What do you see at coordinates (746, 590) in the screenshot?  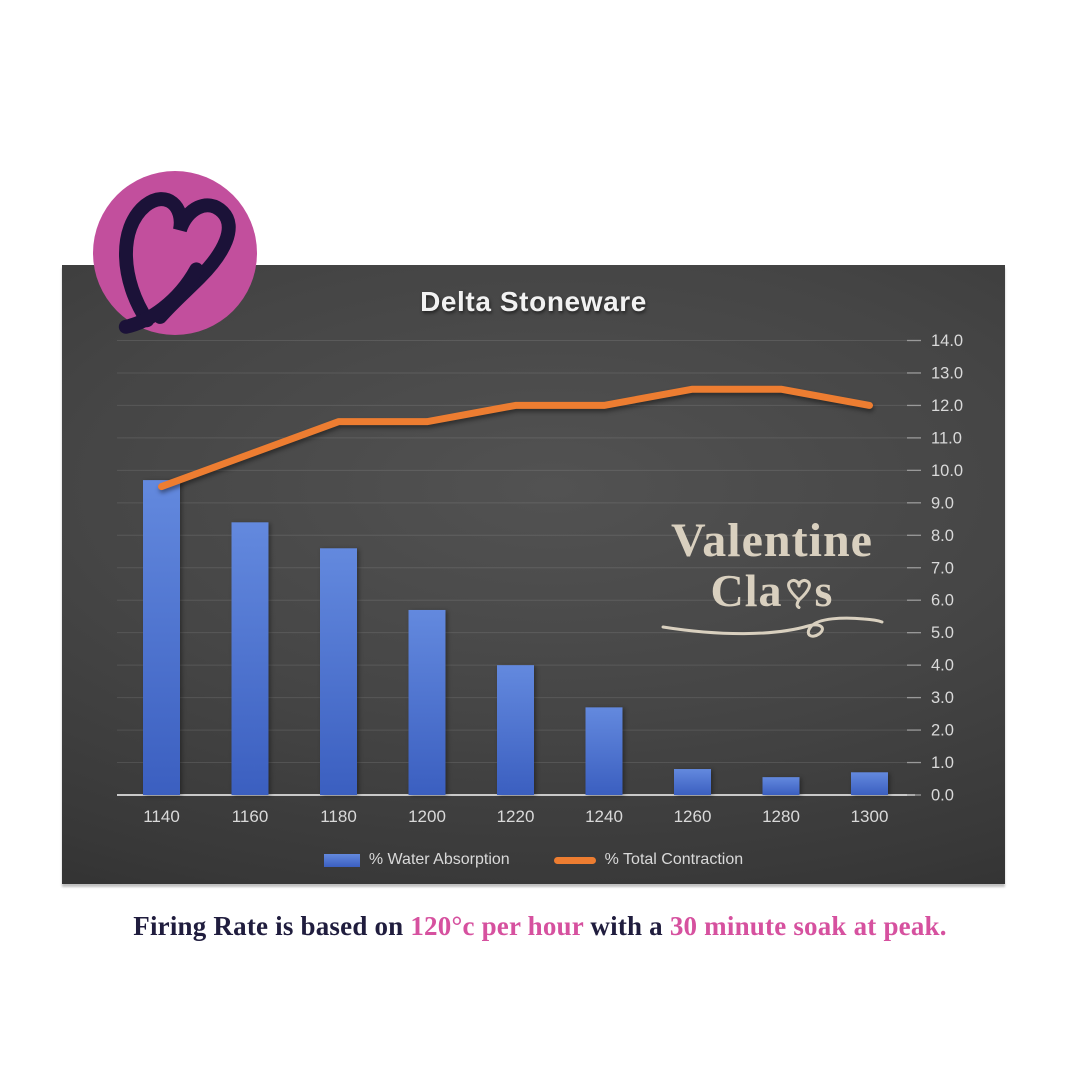 I see `watermark-line2-prefix: Cla` at bounding box center [746, 590].